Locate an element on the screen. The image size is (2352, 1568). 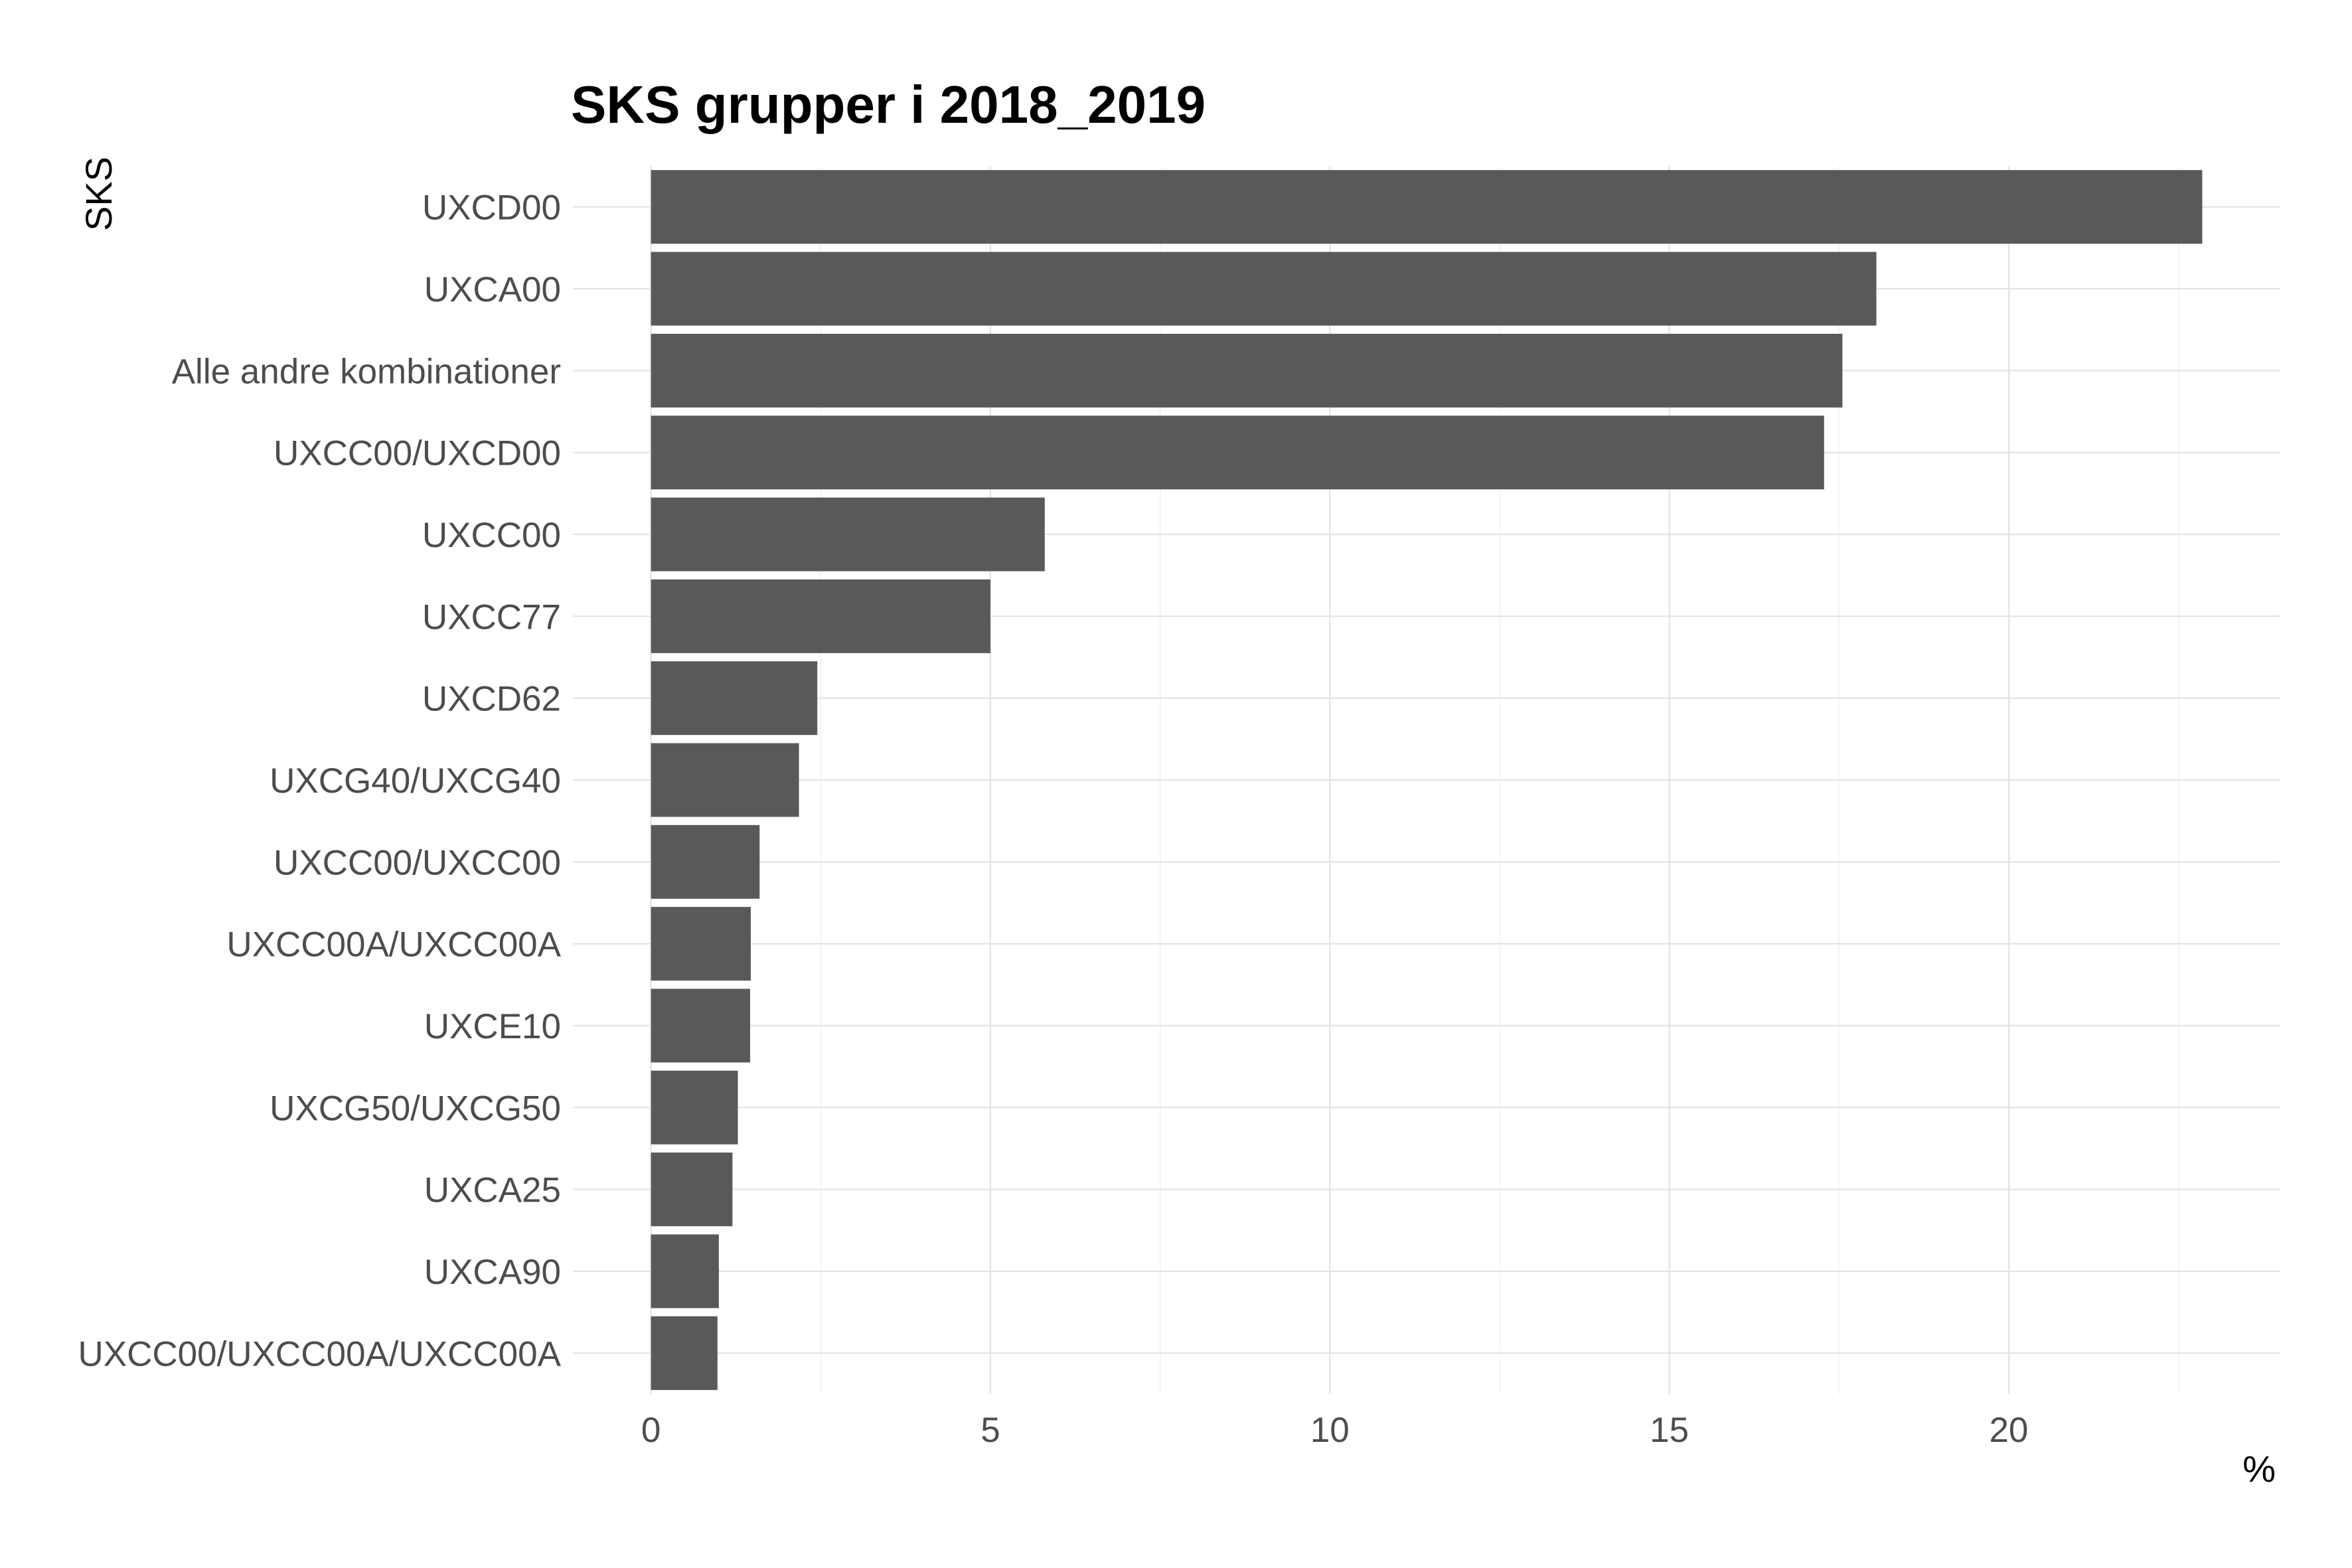
x-tick-label: 15 is located at coordinates (1670, 1431).